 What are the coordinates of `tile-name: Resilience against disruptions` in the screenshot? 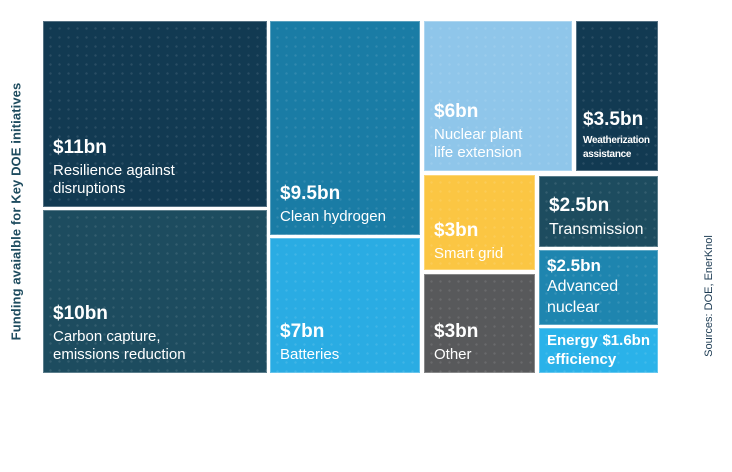 It's located at (155, 181).